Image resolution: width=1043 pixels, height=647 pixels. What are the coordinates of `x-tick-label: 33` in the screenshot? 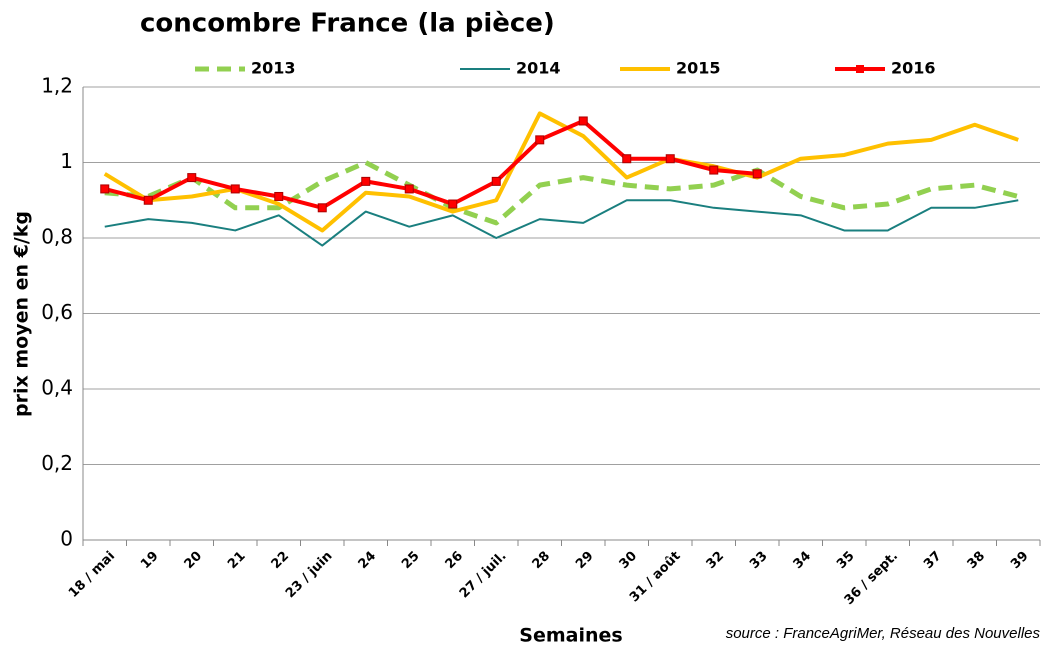 It's located at (758, 560).